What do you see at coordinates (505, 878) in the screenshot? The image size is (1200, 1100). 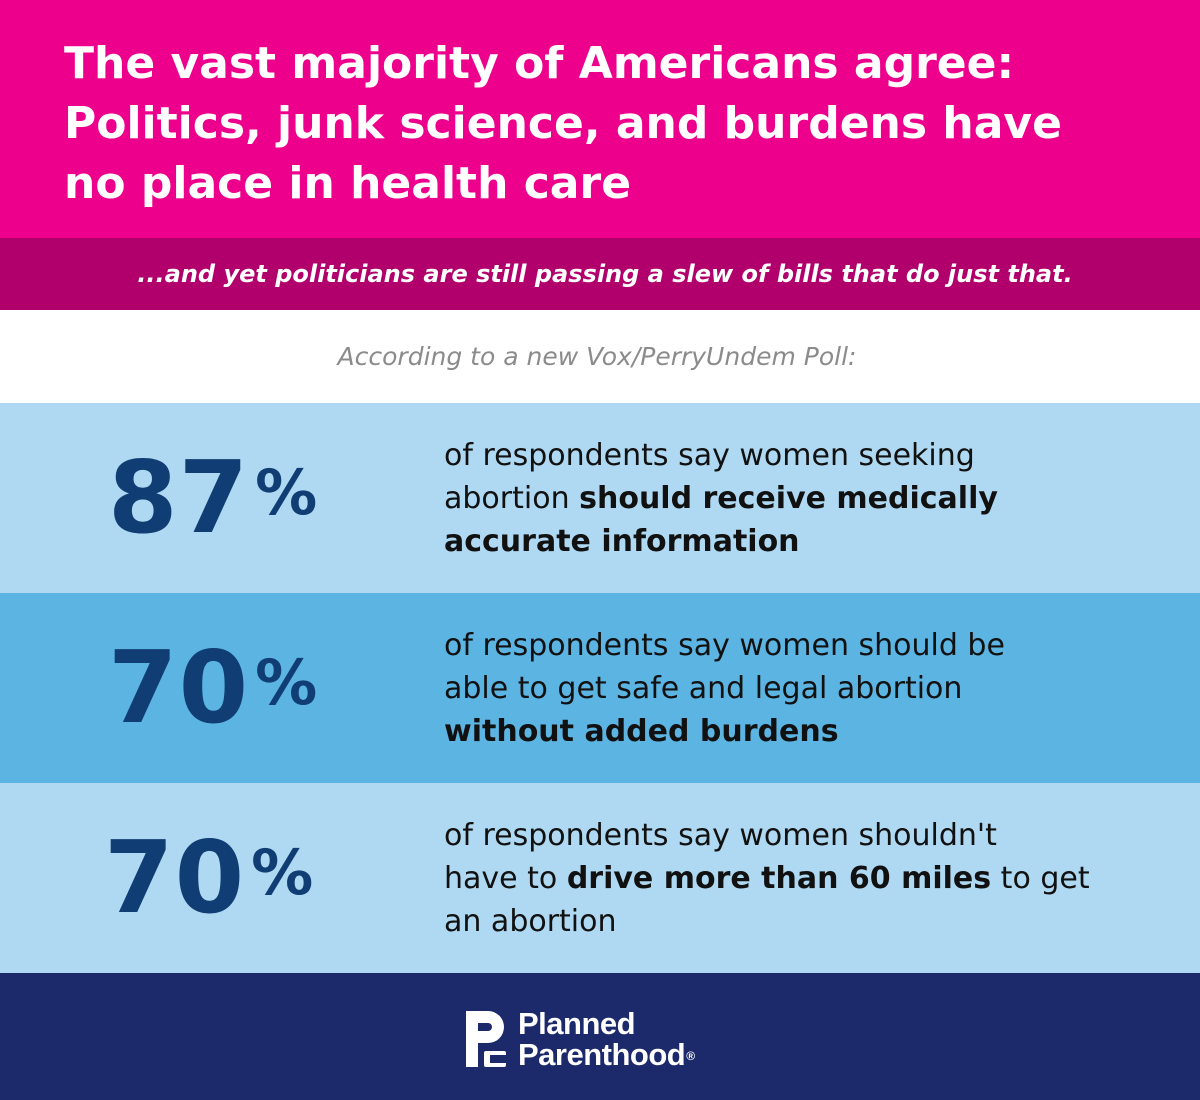 I see `stat-text: have to` at bounding box center [505, 878].